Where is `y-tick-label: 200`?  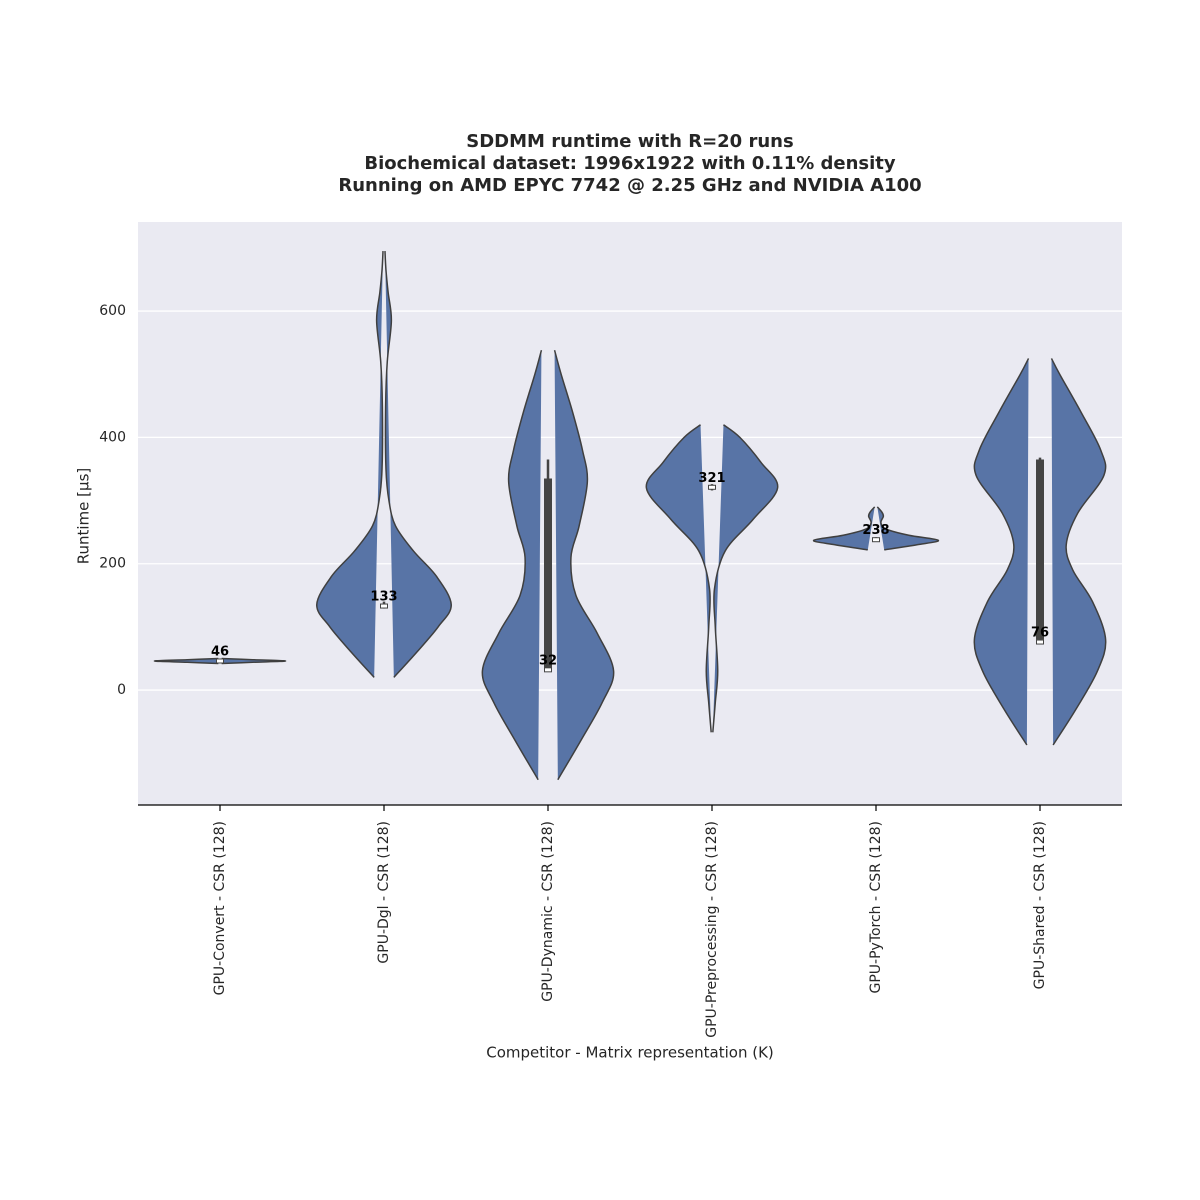 y-tick-label: 200 is located at coordinates (112, 564).